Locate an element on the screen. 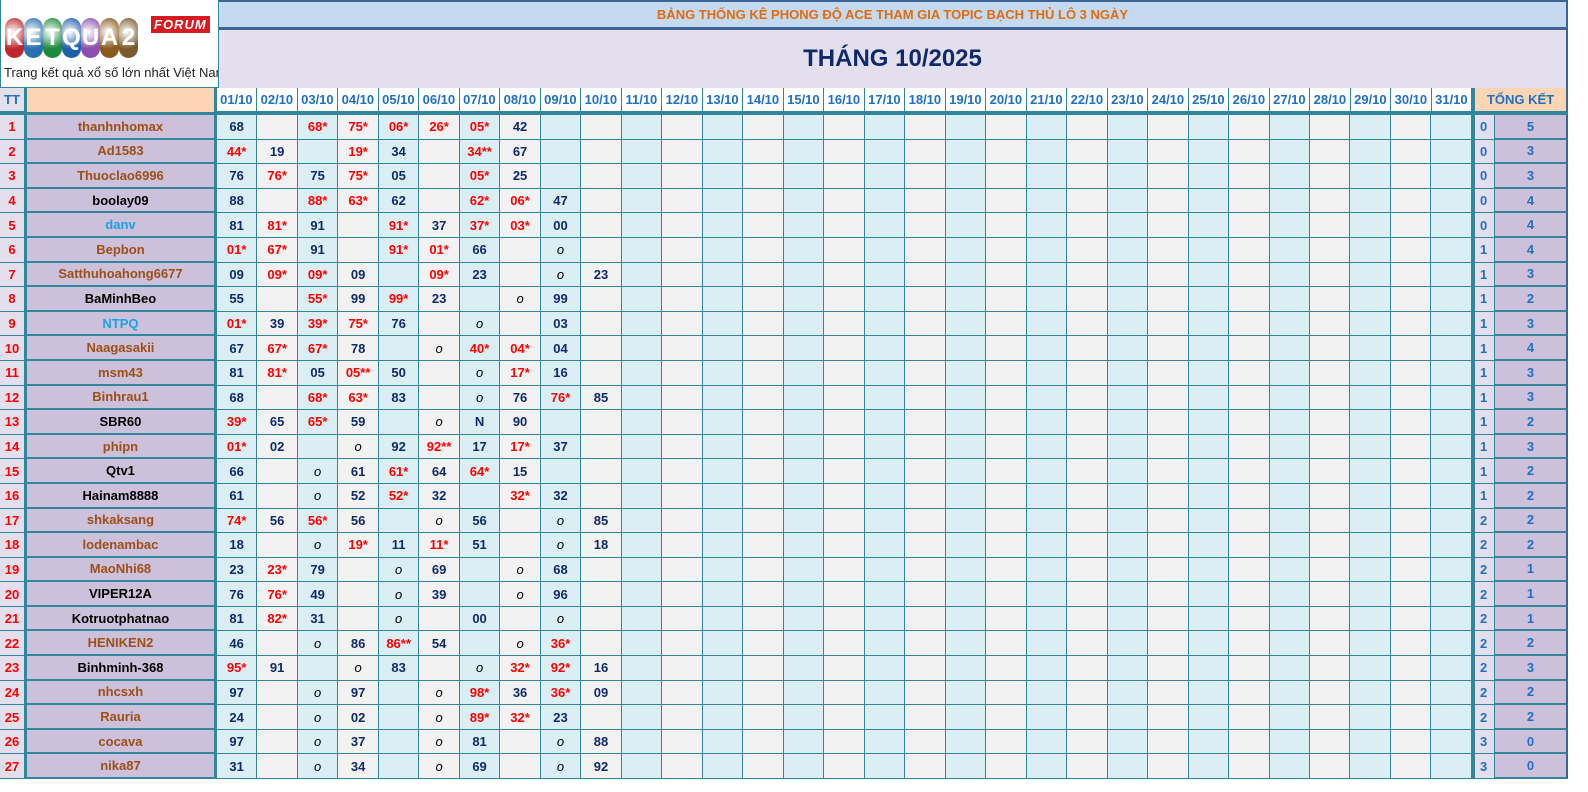  day-cell: 91 is located at coordinates (277, 668).